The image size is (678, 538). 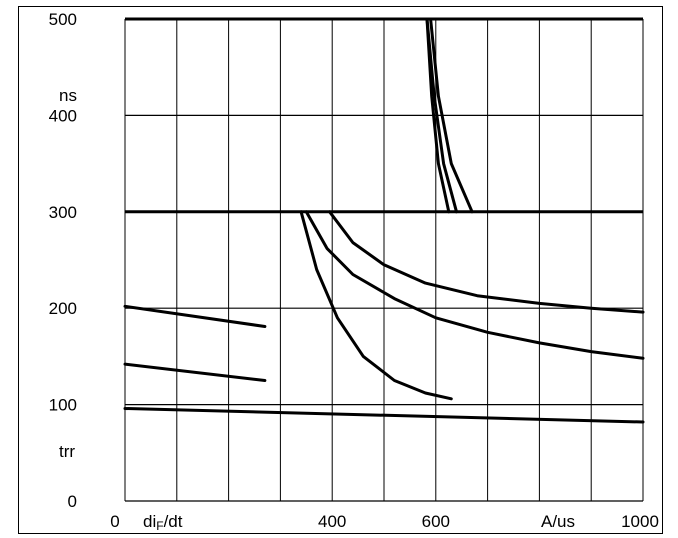 I want to click on y-tick-label: 500, so click(x=63, y=19).